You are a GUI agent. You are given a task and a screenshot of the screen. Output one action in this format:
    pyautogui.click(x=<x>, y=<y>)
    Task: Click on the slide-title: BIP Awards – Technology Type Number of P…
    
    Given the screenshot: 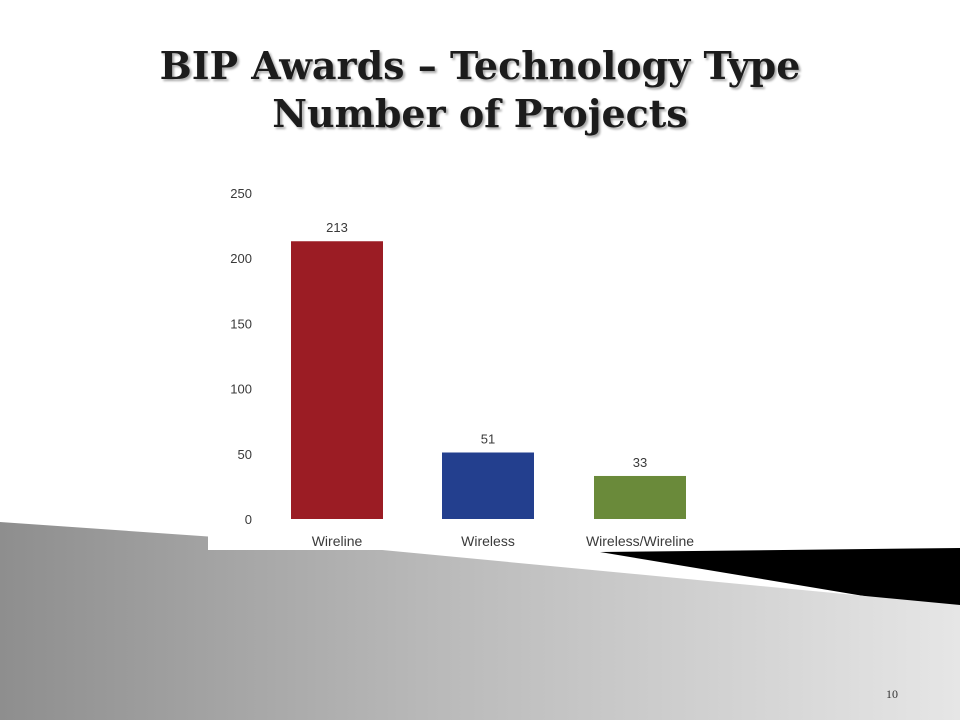 What is the action you would take?
    pyautogui.click(x=480, y=90)
    